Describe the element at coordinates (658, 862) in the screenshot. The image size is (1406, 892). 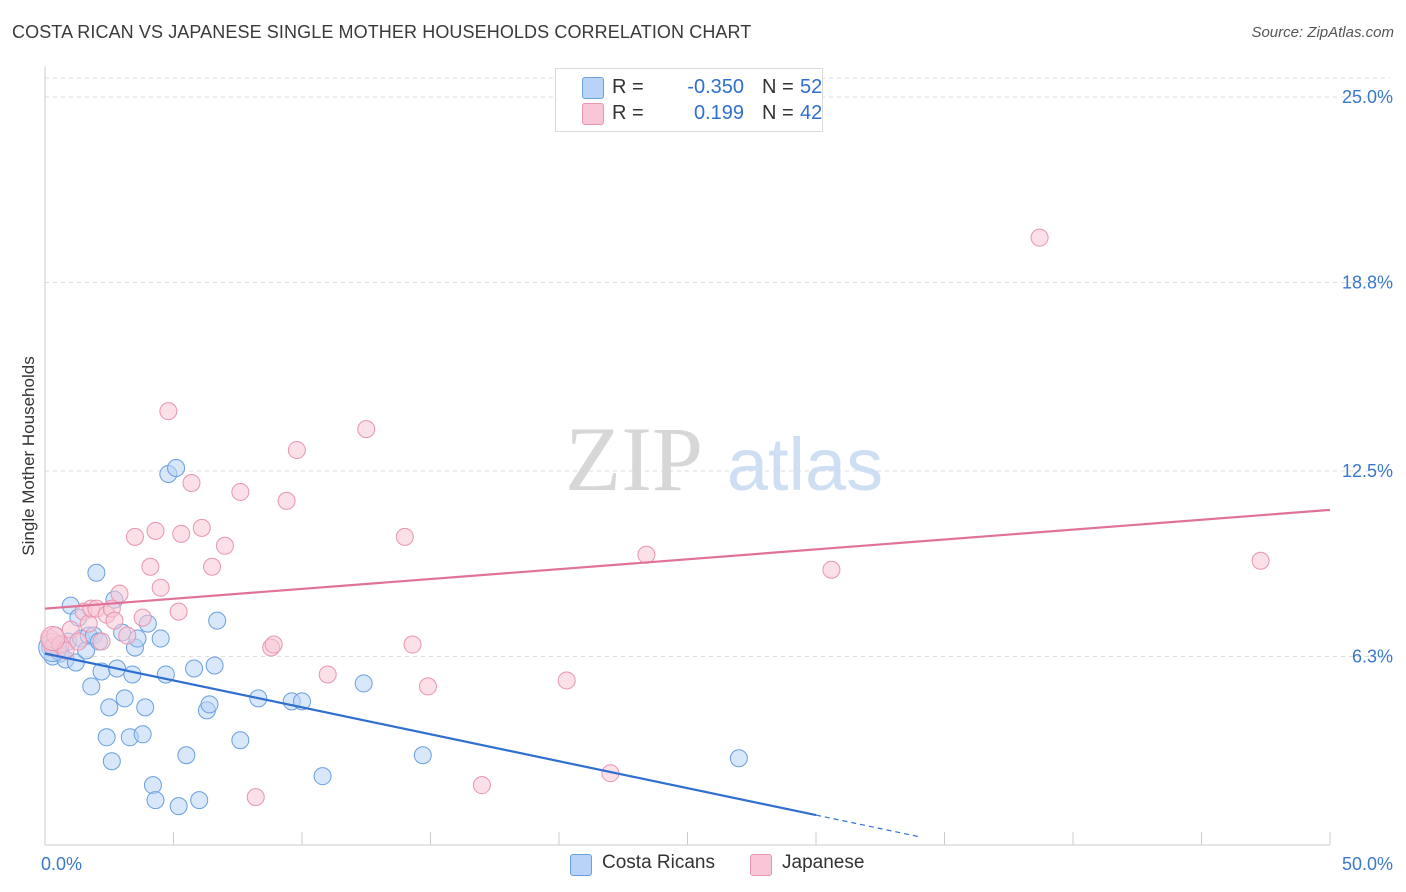
I see `legend-label: Costa Ricans` at that location.